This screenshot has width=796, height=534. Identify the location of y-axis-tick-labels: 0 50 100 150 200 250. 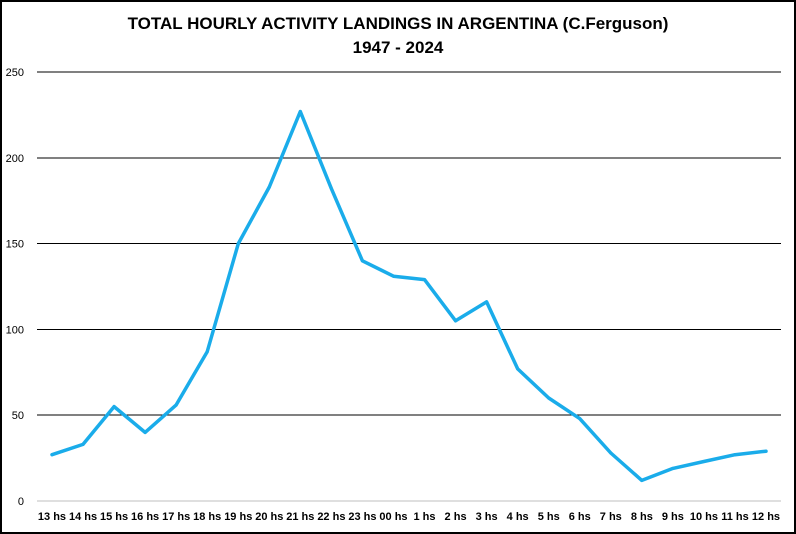
(15, 287).